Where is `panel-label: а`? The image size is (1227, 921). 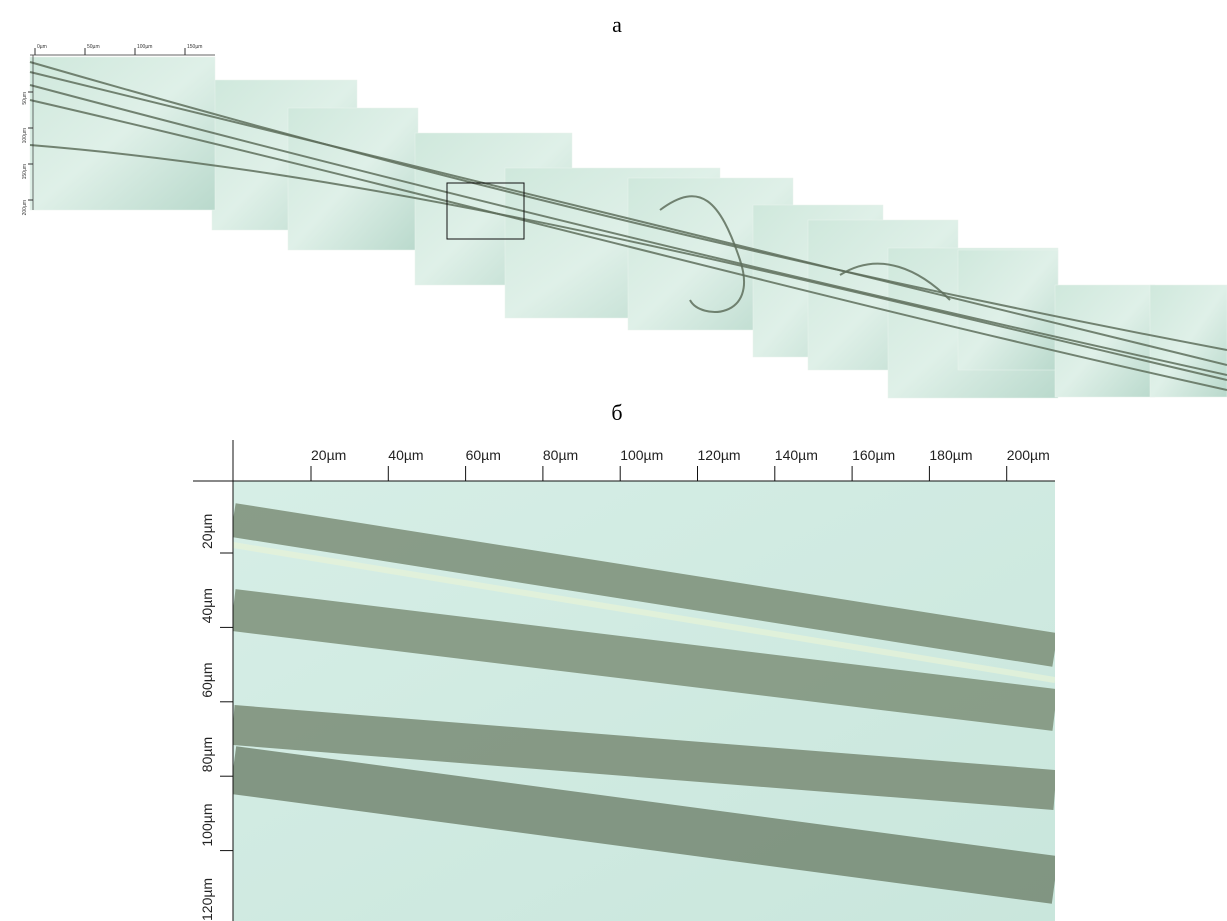
panel-label: а is located at coordinates (617, 24).